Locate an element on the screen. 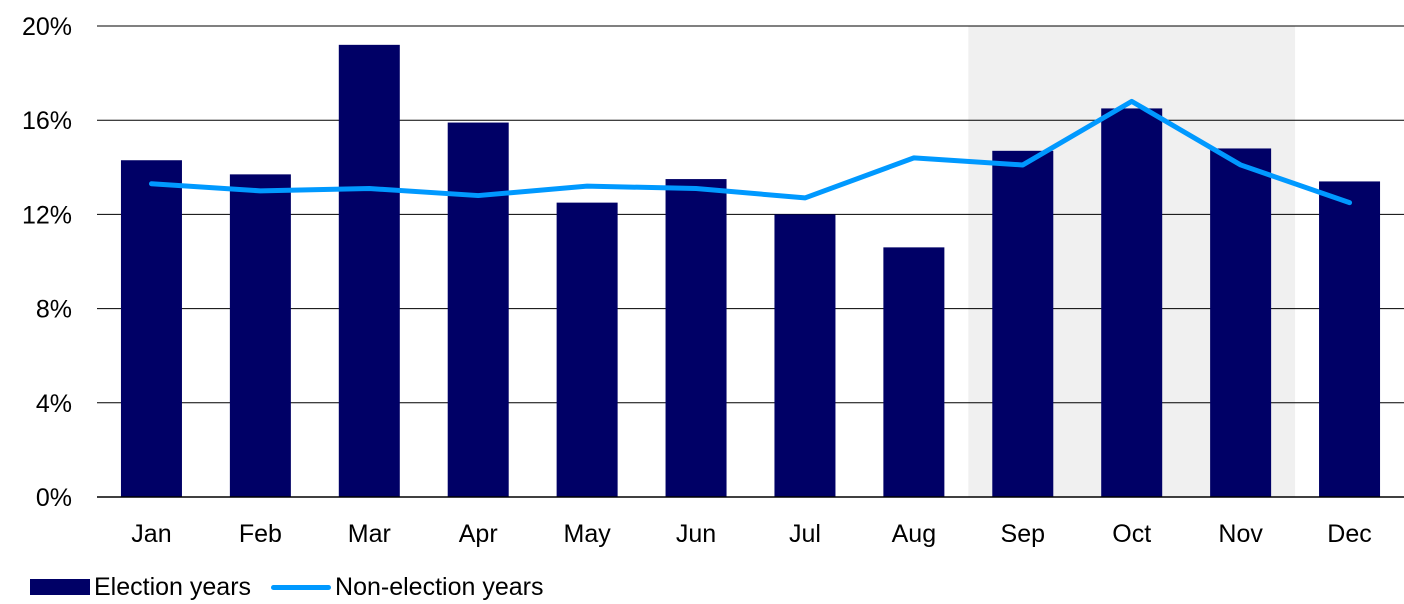 This screenshot has width=1404, height=604. bar-apr is located at coordinates (478, 310).